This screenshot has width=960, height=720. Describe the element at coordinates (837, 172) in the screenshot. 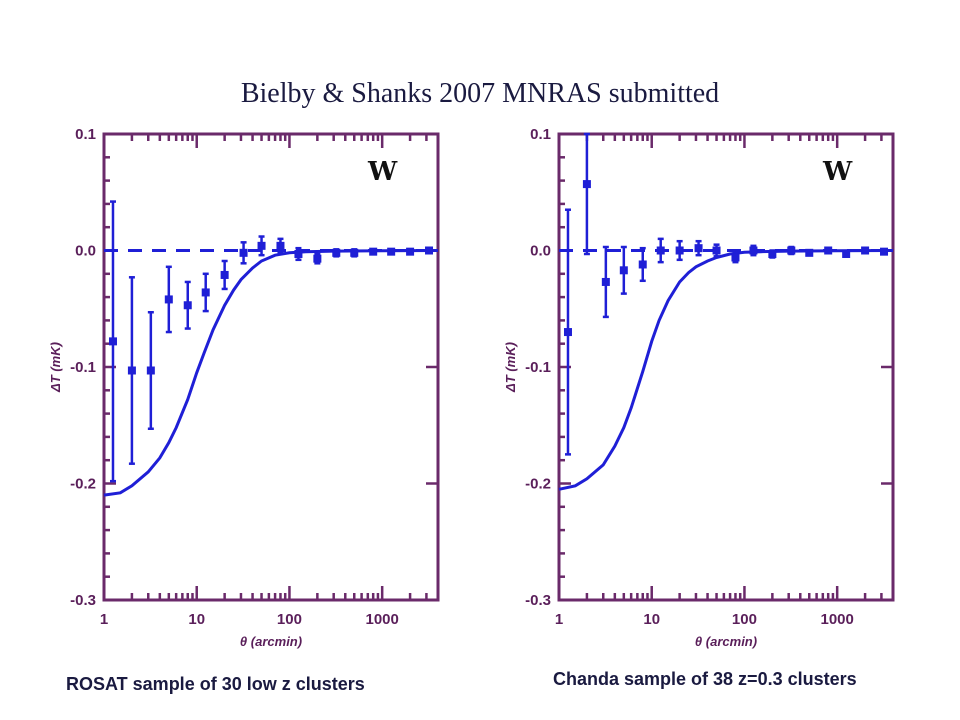

I see `chandra-panel-symbol: W` at that location.